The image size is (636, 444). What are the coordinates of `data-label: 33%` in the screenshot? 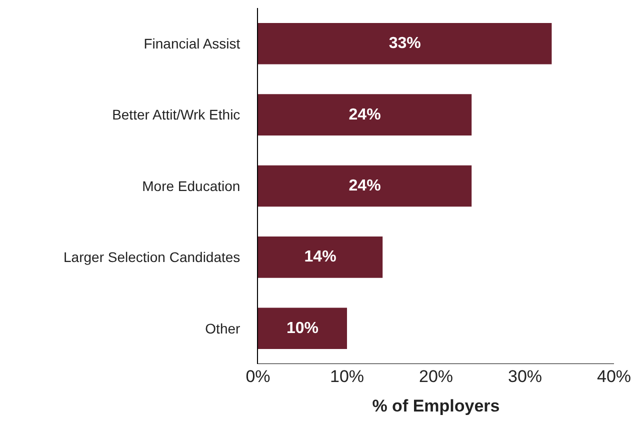 It's located at (404, 43).